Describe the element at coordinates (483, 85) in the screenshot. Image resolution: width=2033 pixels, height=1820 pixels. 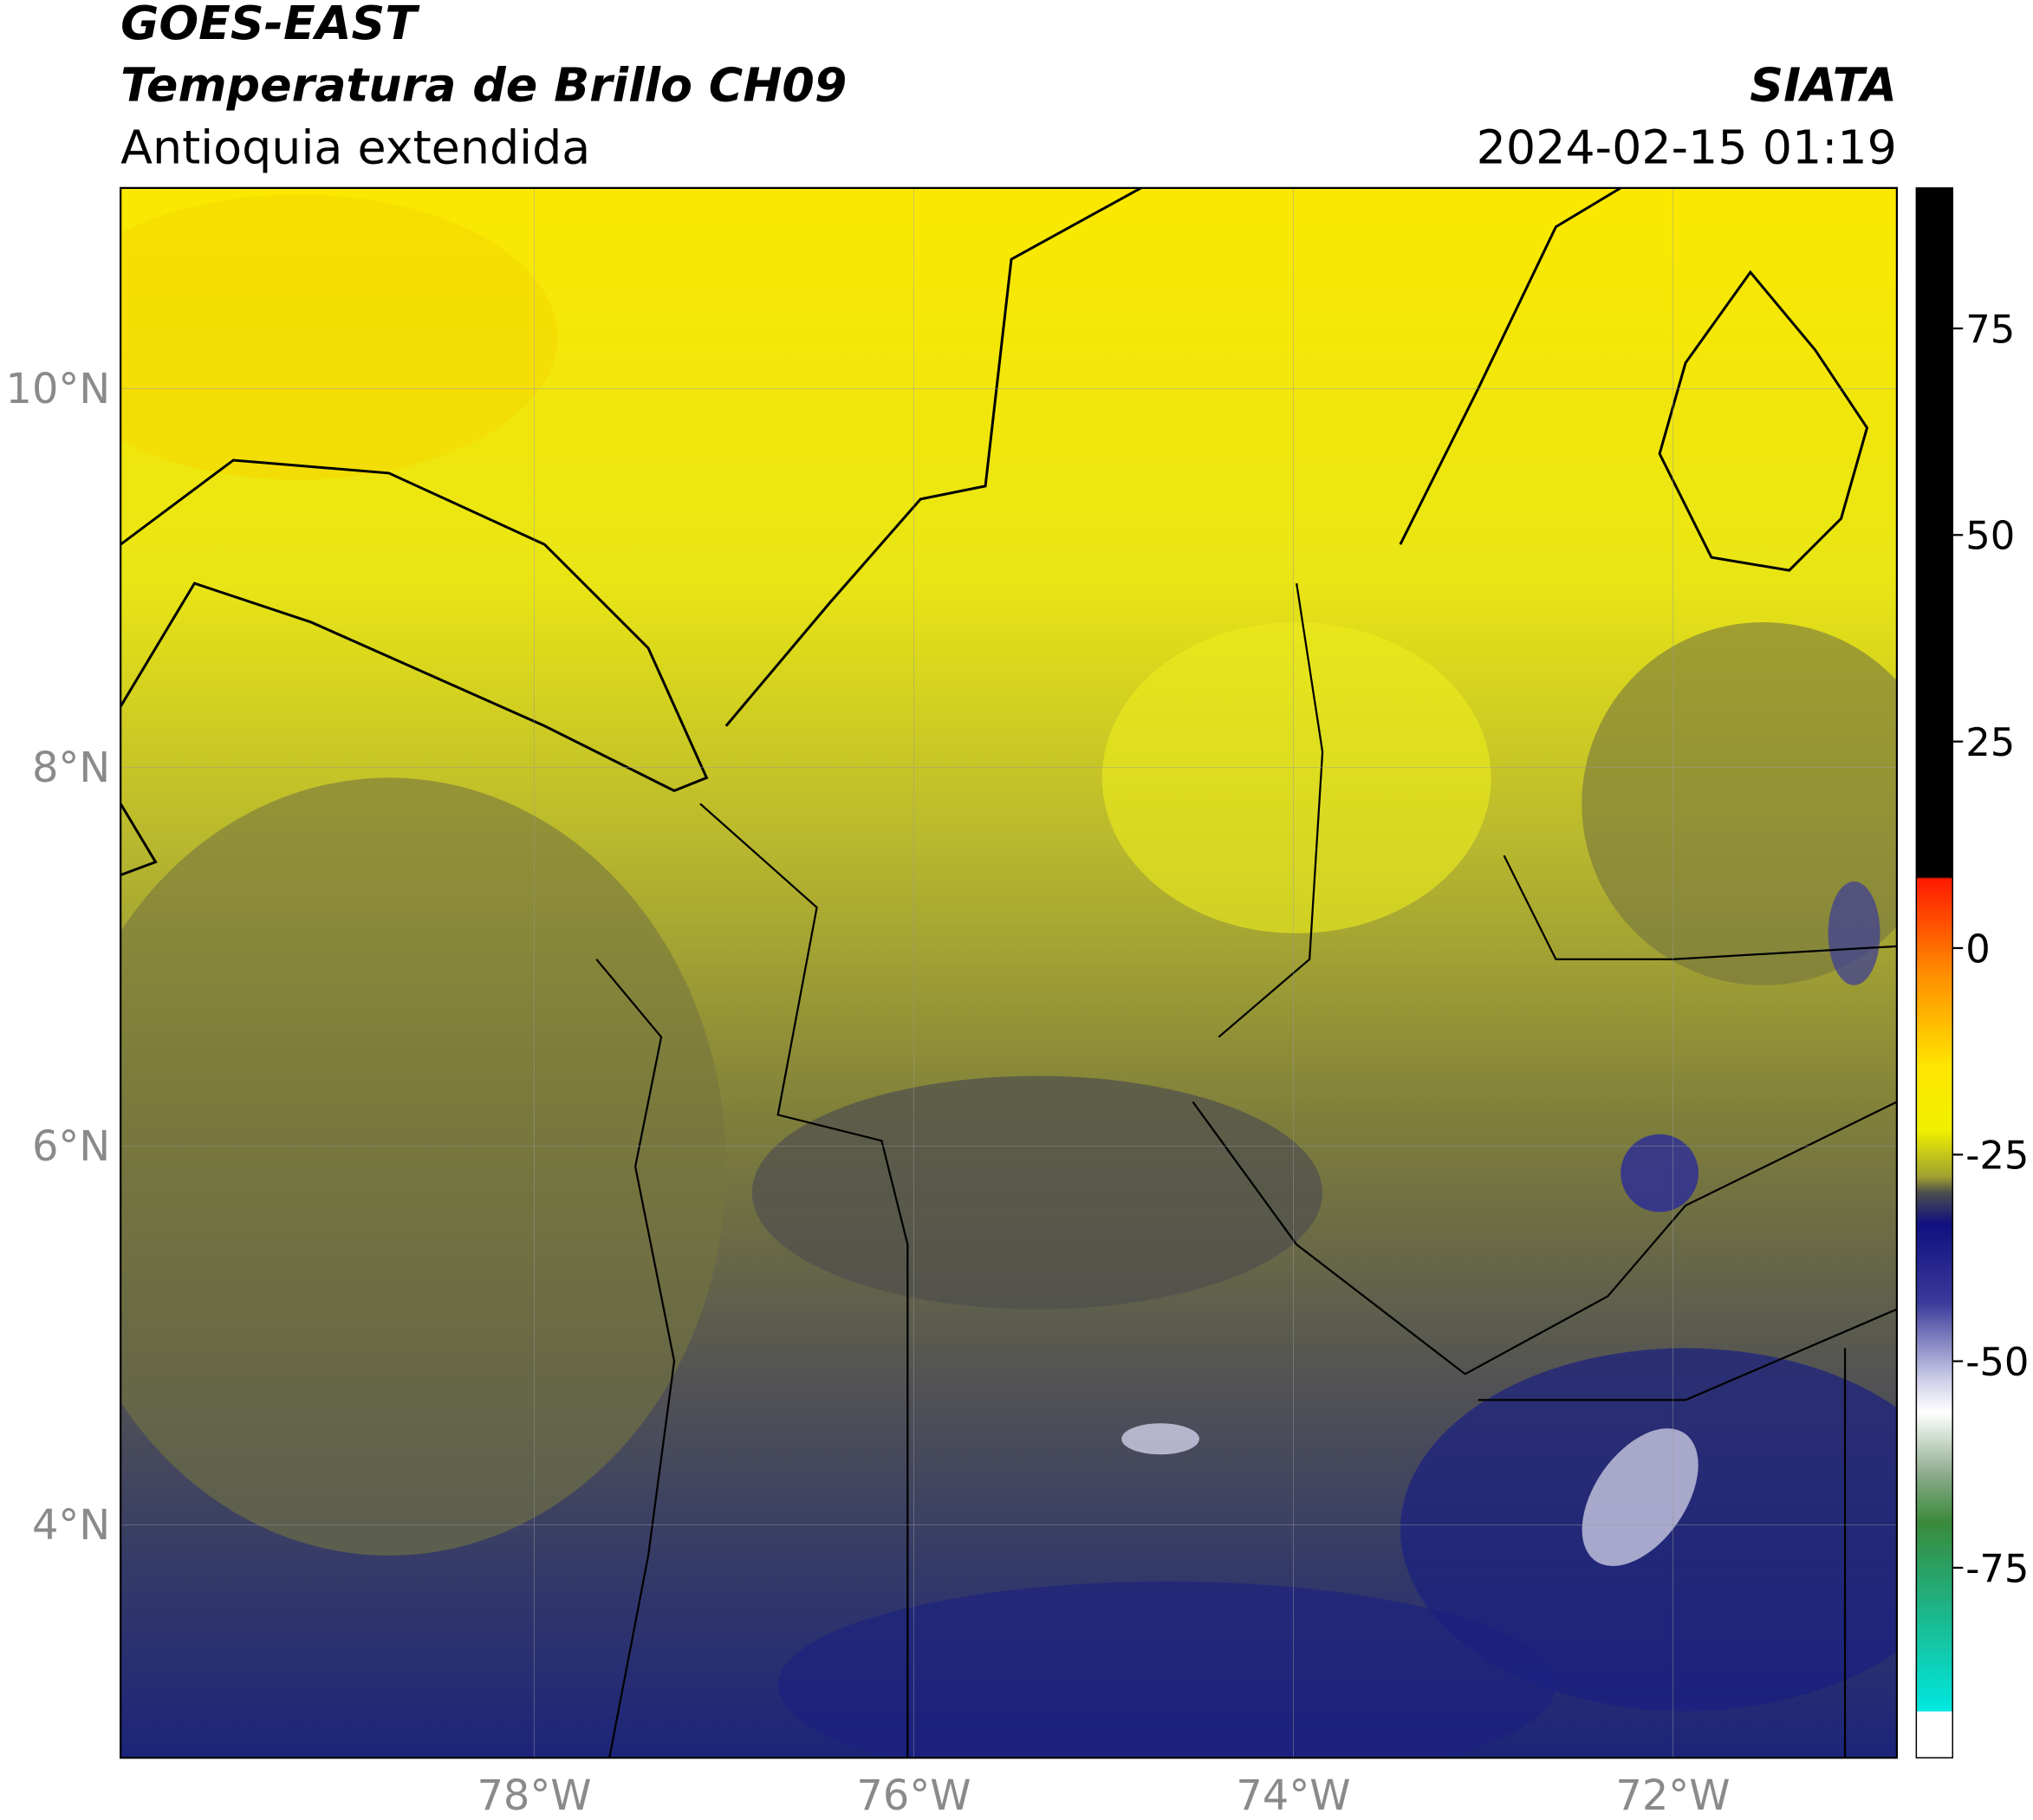
I see `product-title: Temperatura de Brillo CH09` at that location.